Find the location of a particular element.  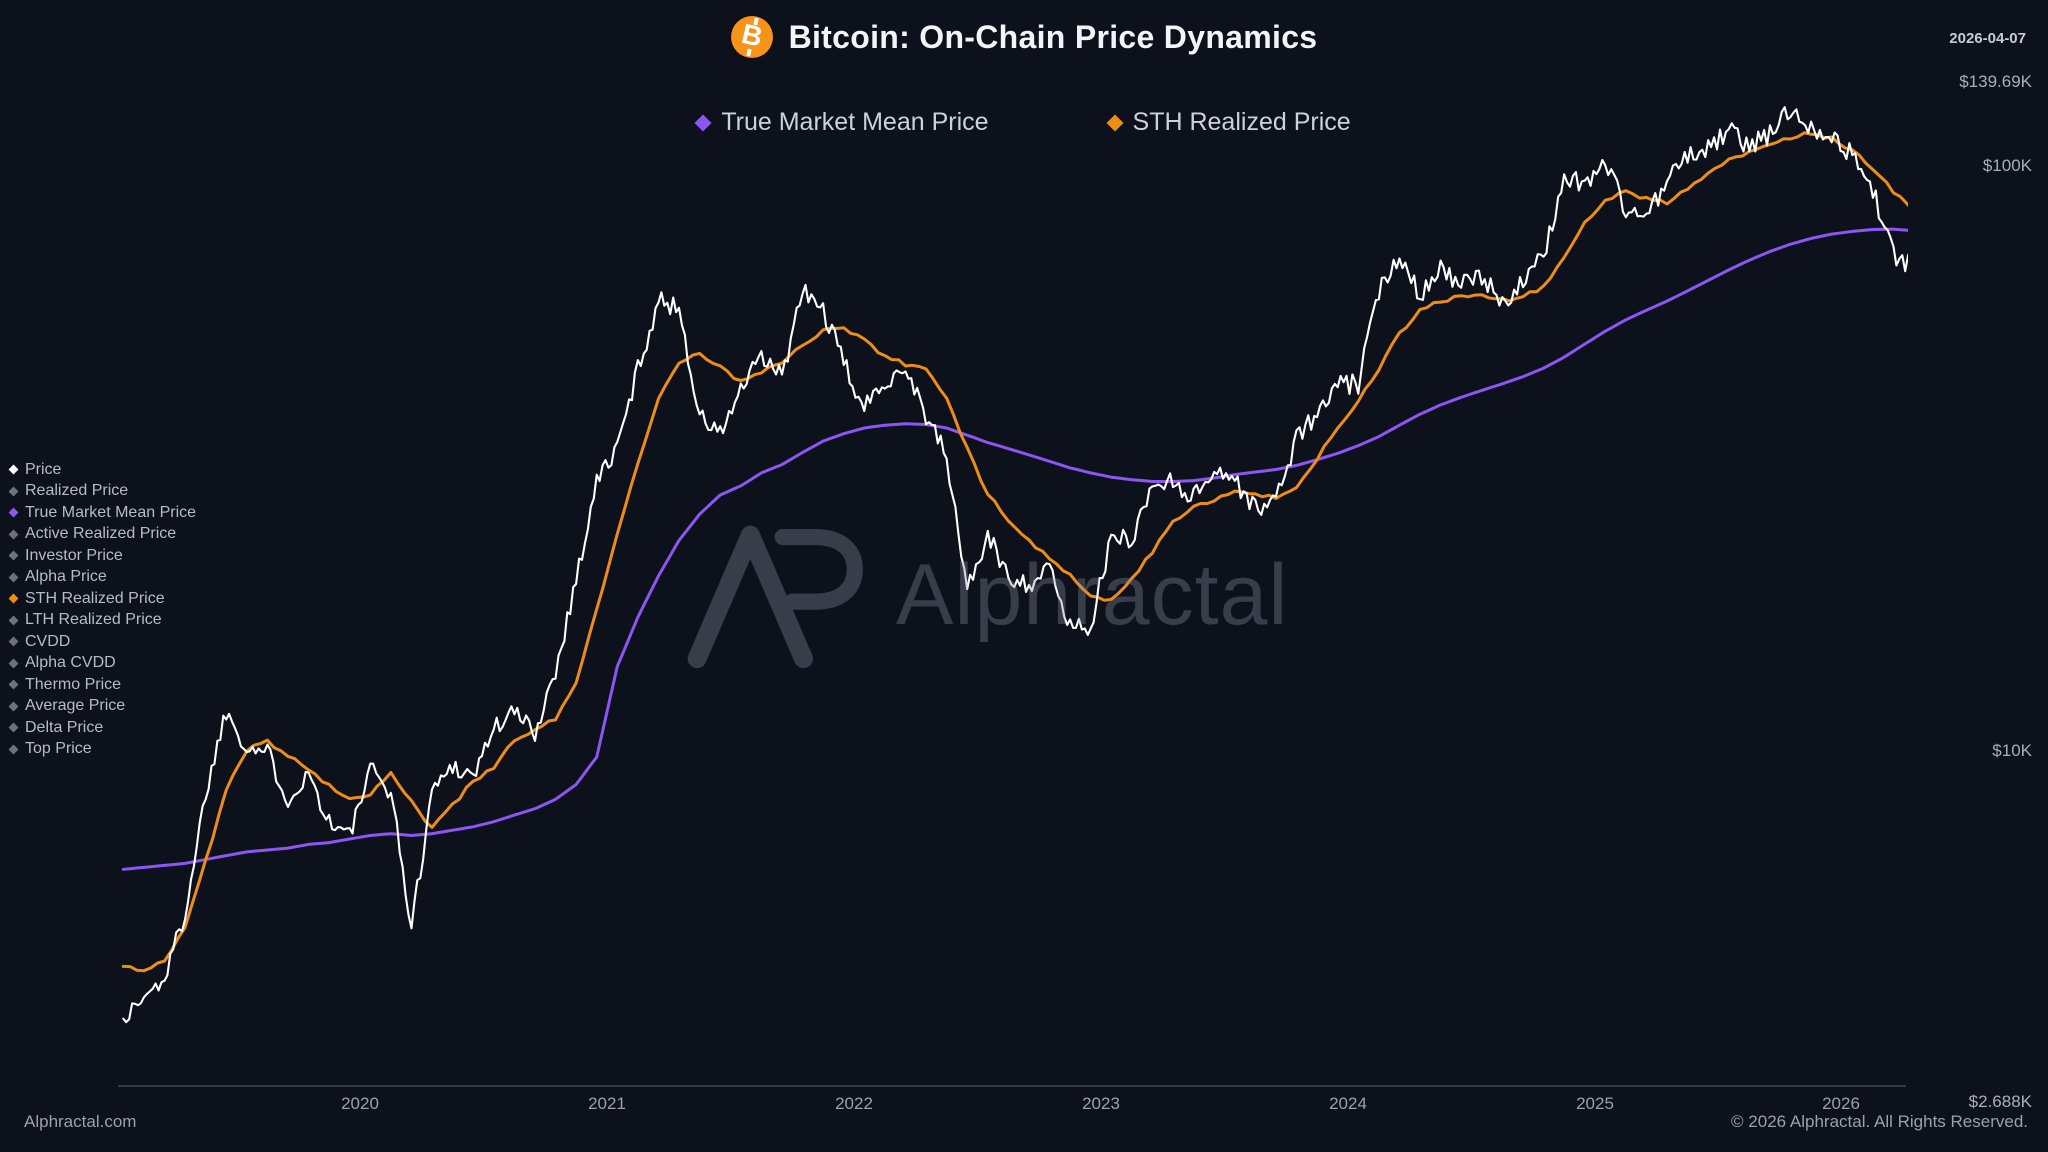

sidebar-item-average-price: Average Price is located at coordinates (102, 707).